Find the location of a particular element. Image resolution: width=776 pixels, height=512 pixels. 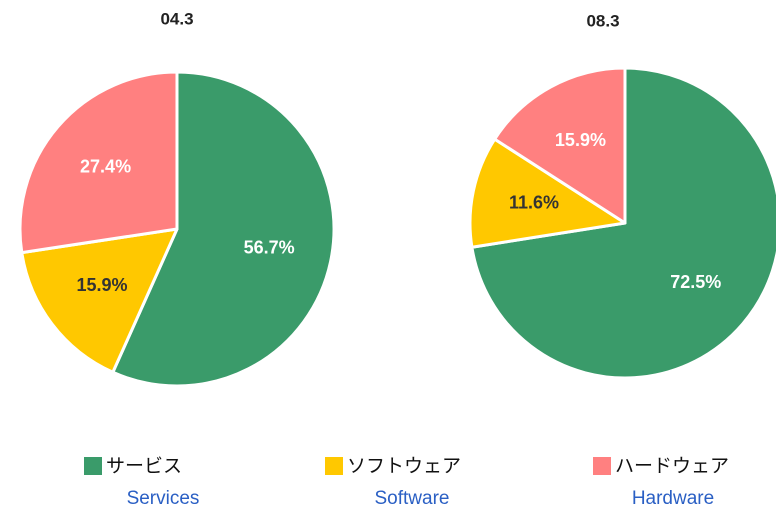

legend-translation: Software is located at coordinates (412, 498).